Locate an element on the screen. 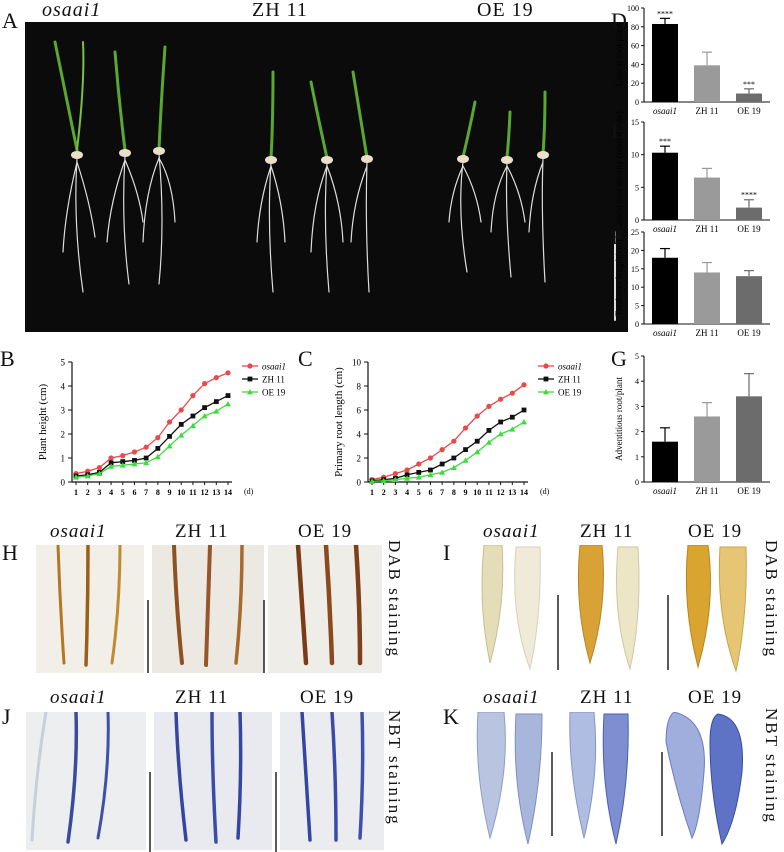 Image resolution: width=784 pixels, height=852 pixels. legend-label: OE 19 is located at coordinates (570, 393).